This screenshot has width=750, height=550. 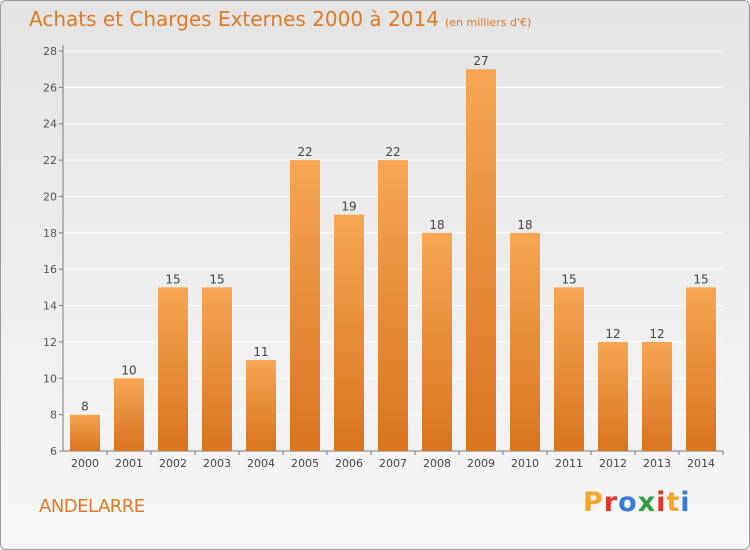 What do you see at coordinates (647, 502) in the screenshot?
I see `logo-letter: x` at bounding box center [647, 502].